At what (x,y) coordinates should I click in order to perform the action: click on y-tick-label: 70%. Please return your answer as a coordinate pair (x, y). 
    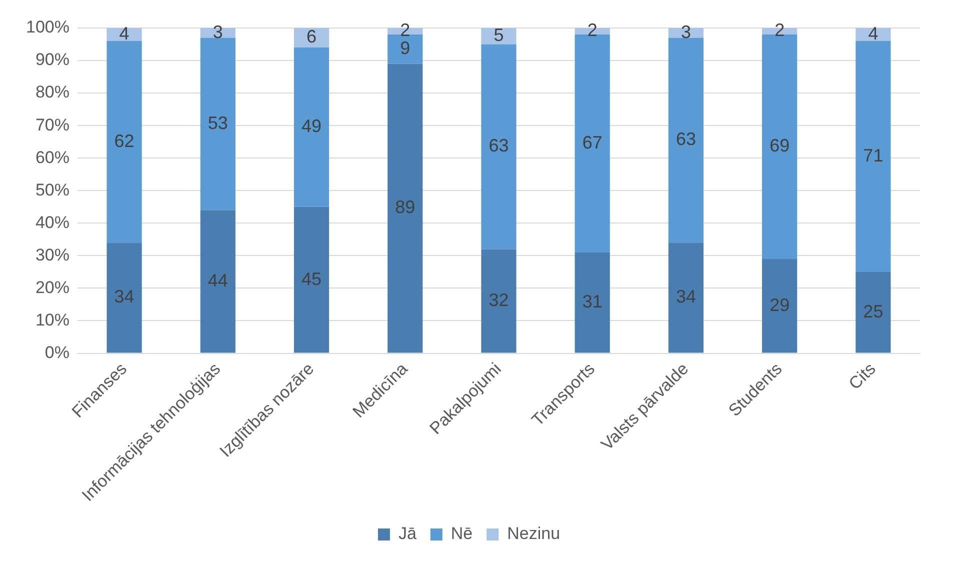
    Looking at the image, I should click on (52, 124).